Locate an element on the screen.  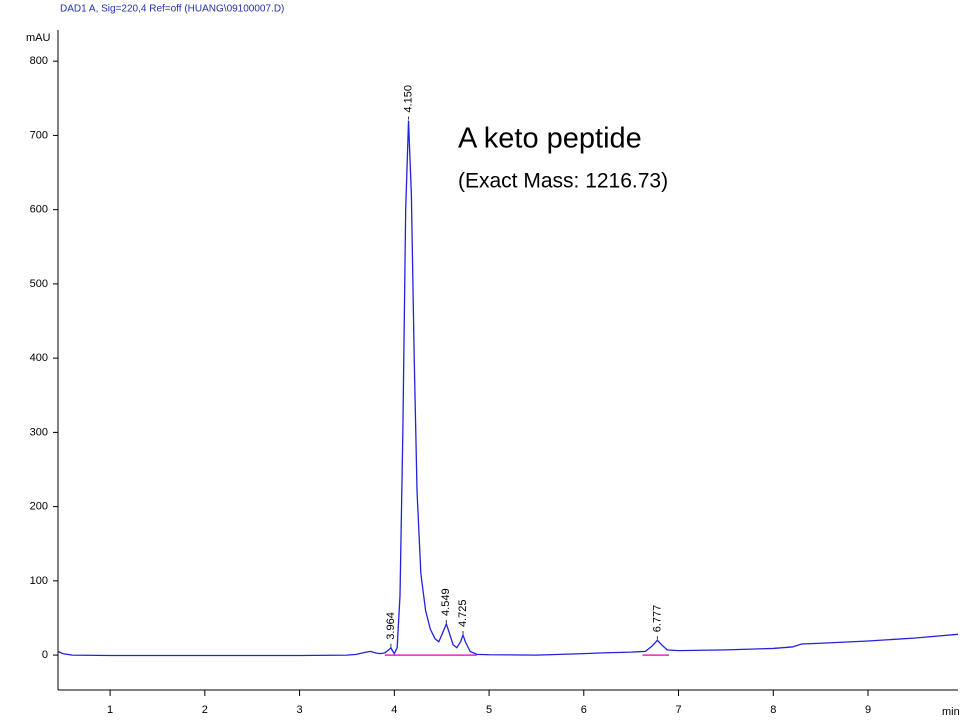
peak-label: 3.964 is located at coordinates (391, 626).